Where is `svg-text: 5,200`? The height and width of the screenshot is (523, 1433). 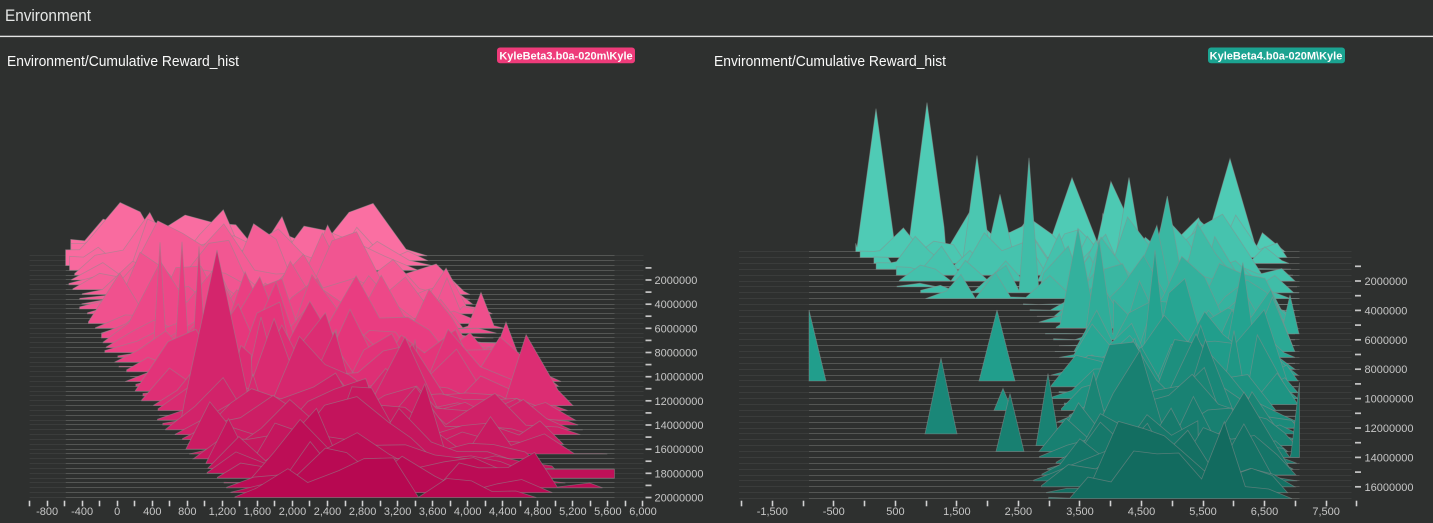 svg-text: 5,200 is located at coordinates (573, 512).